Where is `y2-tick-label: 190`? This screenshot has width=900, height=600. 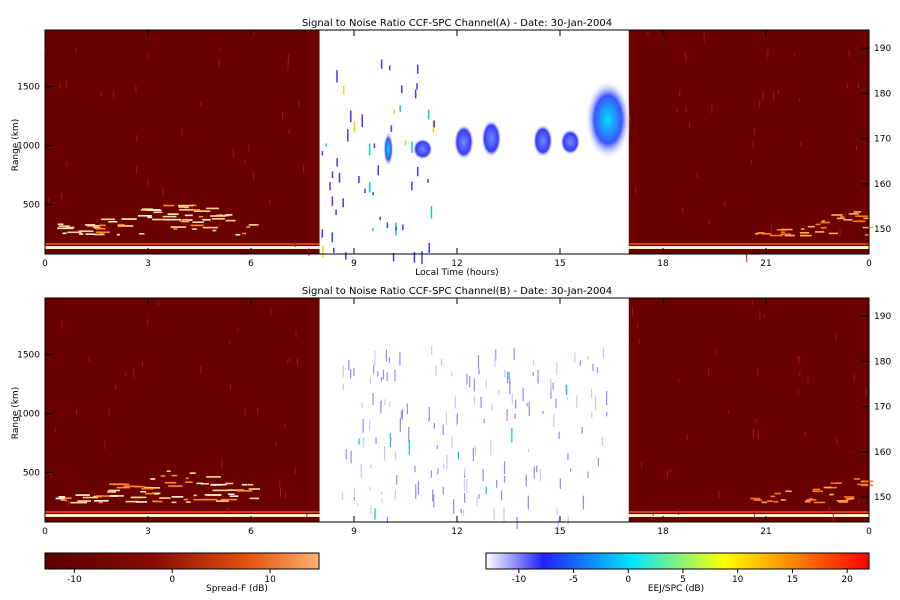
y2-tick-label: 190 is located at coordinates (882, 49).